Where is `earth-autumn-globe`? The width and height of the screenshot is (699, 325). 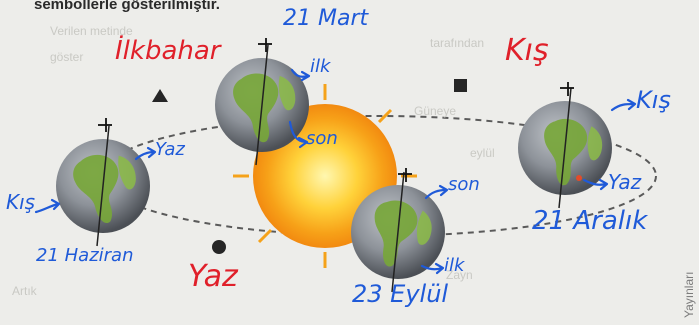 earth-autumn-globe is located at coordinates (398, 232).